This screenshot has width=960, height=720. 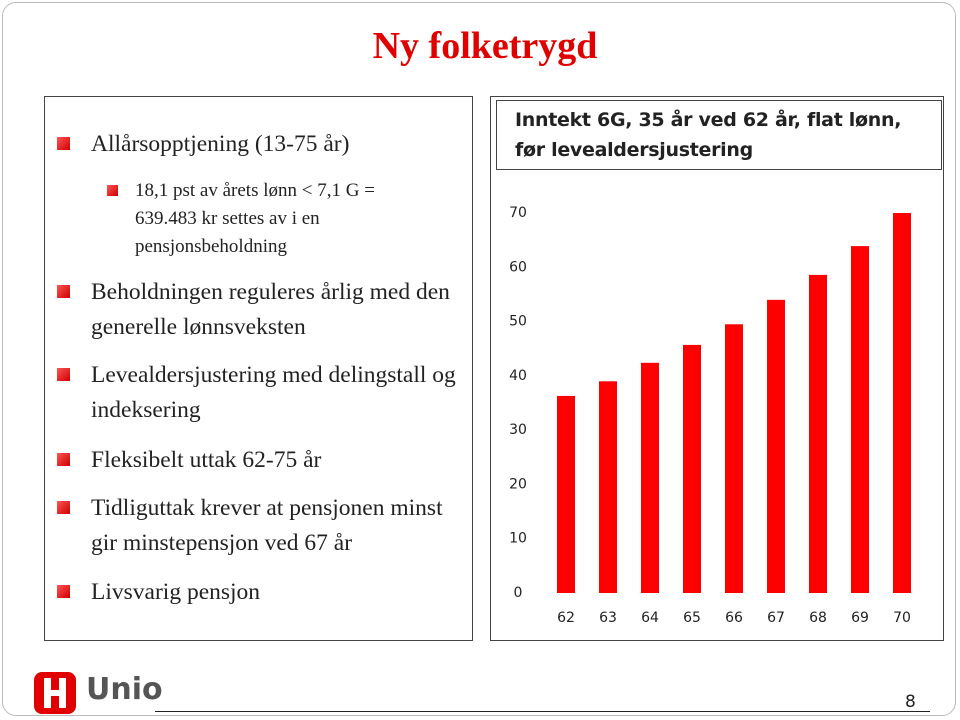 What do you see at coordinates (124, 689) in the screenshot?
I see `logo-text: Unio` at bounding box center [124, 689].